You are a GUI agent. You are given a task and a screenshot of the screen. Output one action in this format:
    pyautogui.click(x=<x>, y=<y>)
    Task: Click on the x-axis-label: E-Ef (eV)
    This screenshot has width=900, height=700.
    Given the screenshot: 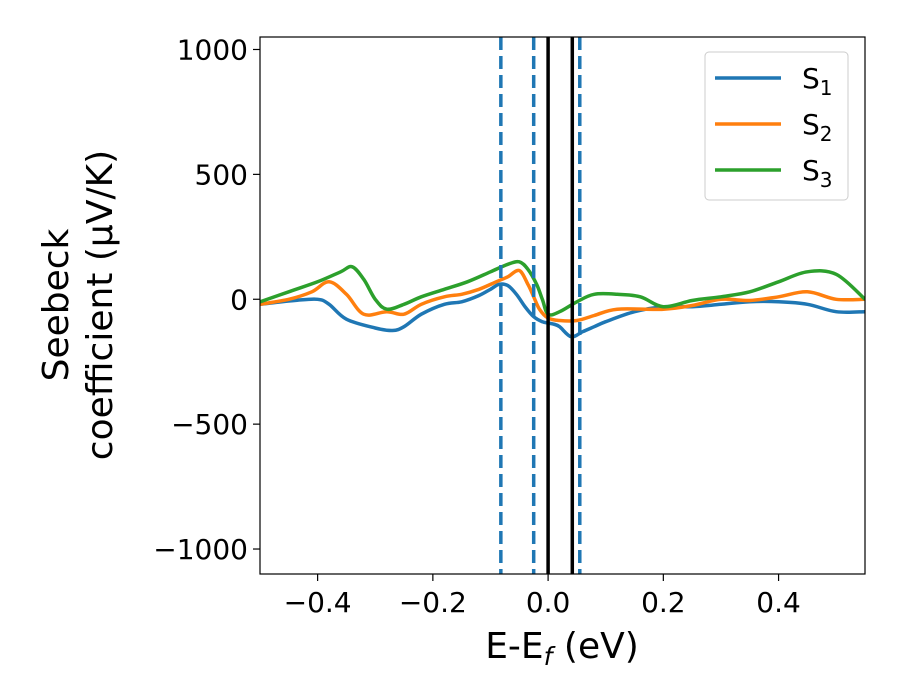 What is the action you would take?
    pyautogui.click(x=562, y=648)
    